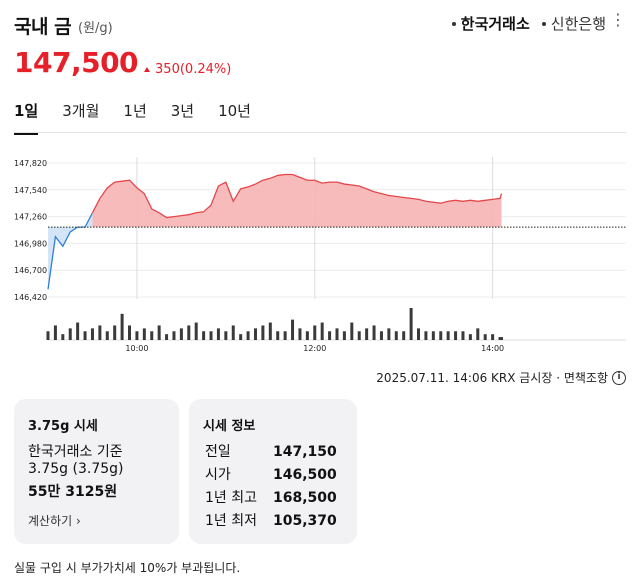 This screenshot has height=586, width=640. I want to click on source-option-krx: 한국거래소, so click(490, 23).